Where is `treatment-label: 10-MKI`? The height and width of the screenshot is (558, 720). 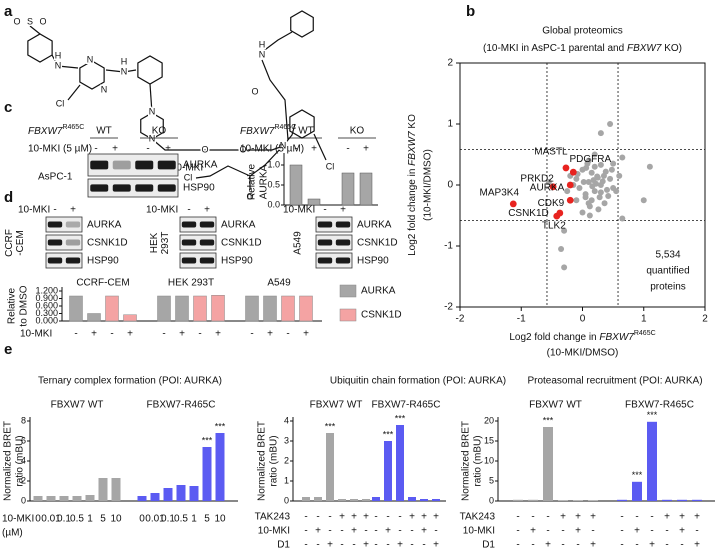 treatment-label: 10-MKI is located at coordinates (299, 210).